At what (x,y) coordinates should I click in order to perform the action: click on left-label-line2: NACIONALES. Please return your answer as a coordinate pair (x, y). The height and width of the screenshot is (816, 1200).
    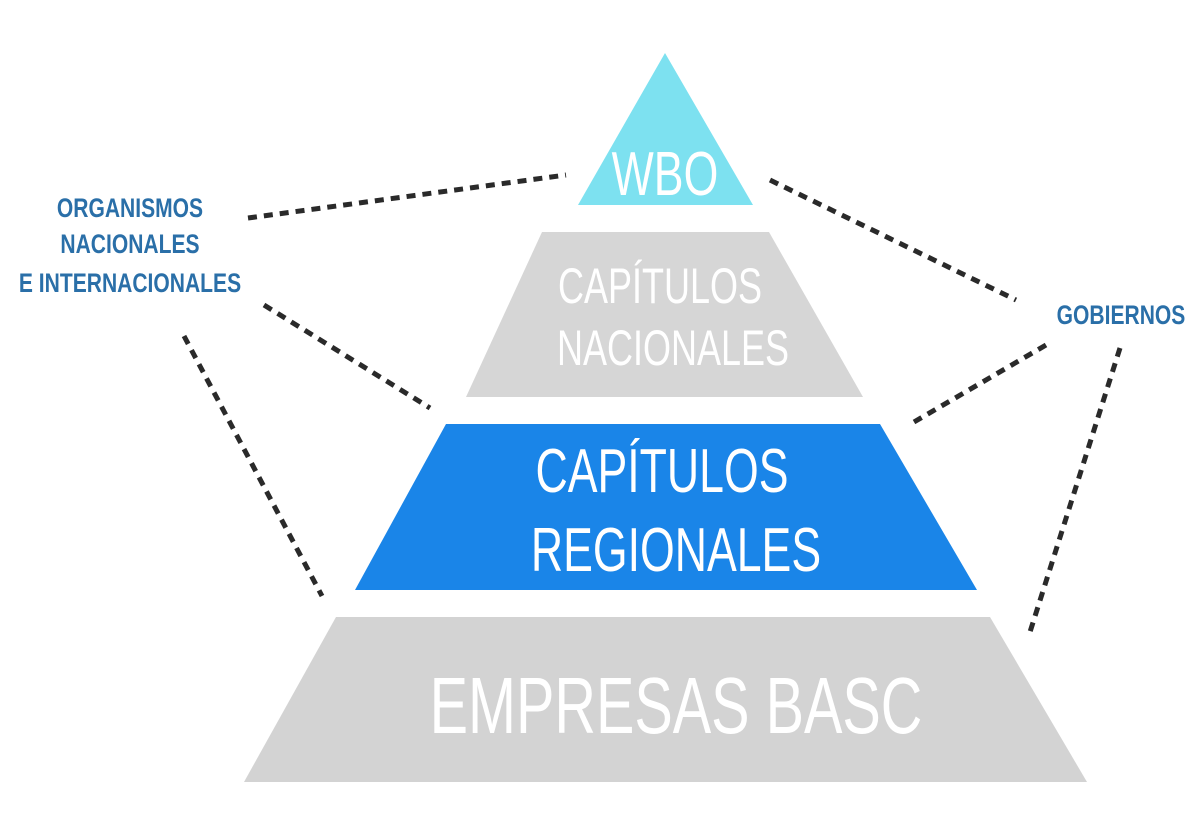
    Looking at the image, I should click on (129, 245).